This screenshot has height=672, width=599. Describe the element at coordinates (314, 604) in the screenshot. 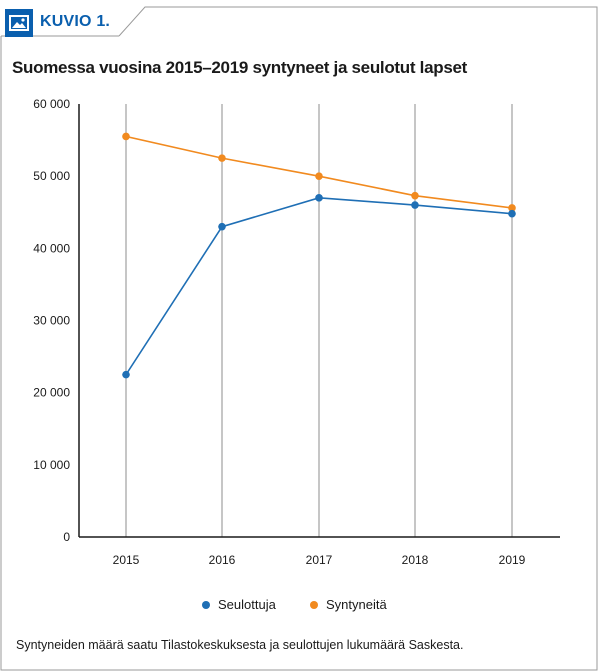

I see `legend-marker-syntyneita` at that location.